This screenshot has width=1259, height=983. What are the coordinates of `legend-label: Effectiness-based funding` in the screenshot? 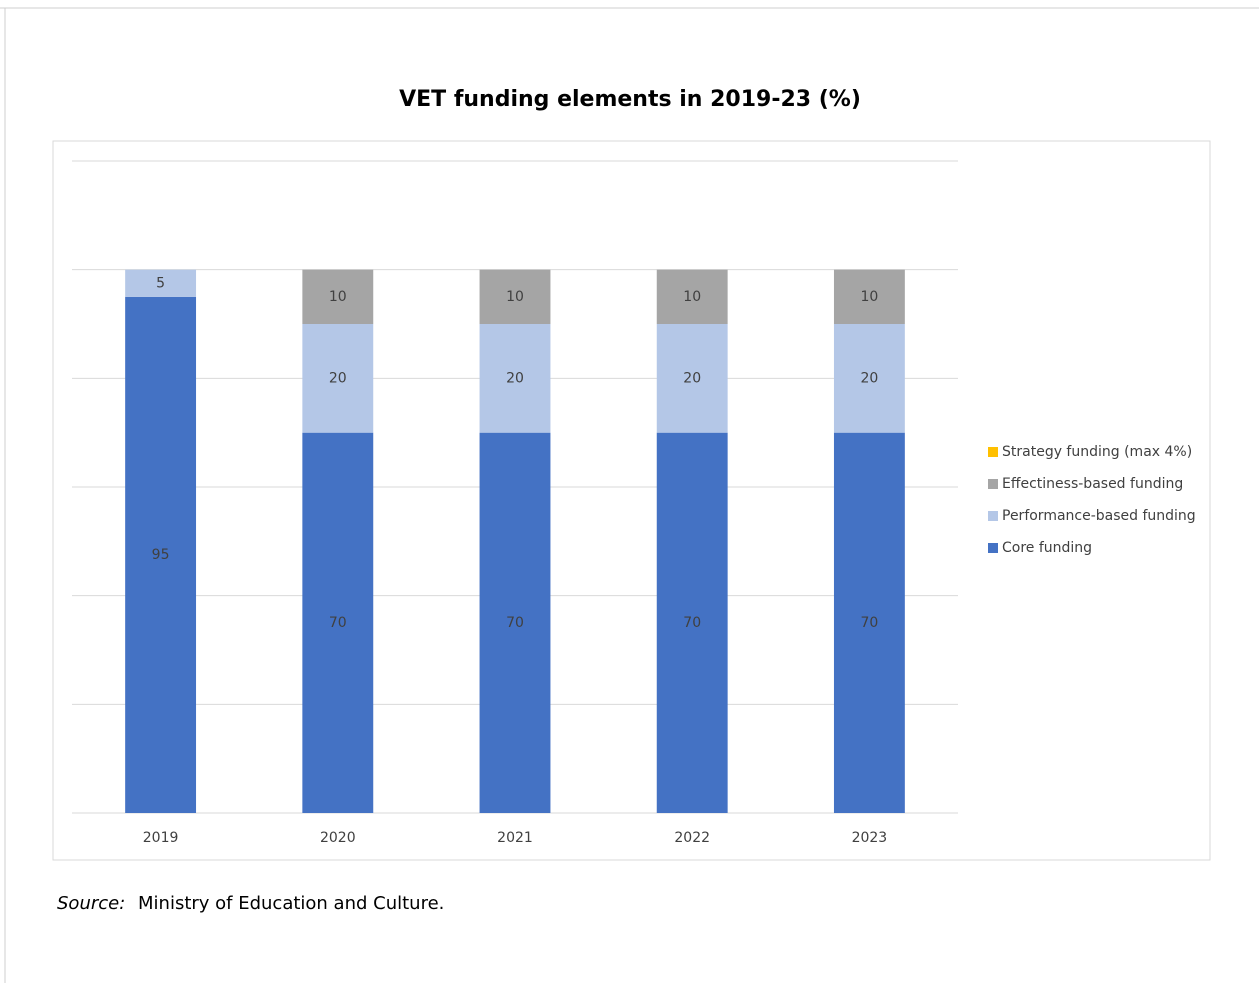 It's located at (1092, 484).